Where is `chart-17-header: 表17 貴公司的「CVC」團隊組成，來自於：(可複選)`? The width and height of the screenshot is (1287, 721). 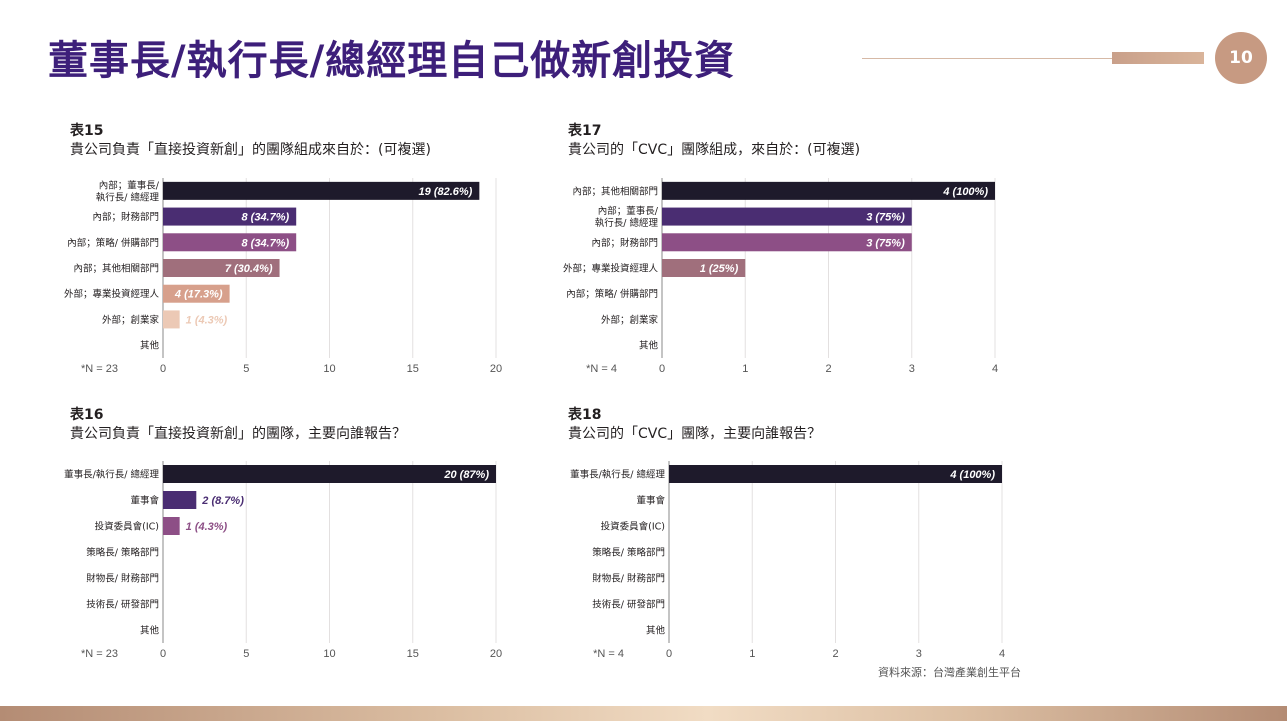
chart-17-header: 表17 貴公司的「CVC」團隊組成，來自於：(可複選) is located at coordinates (714, 141).